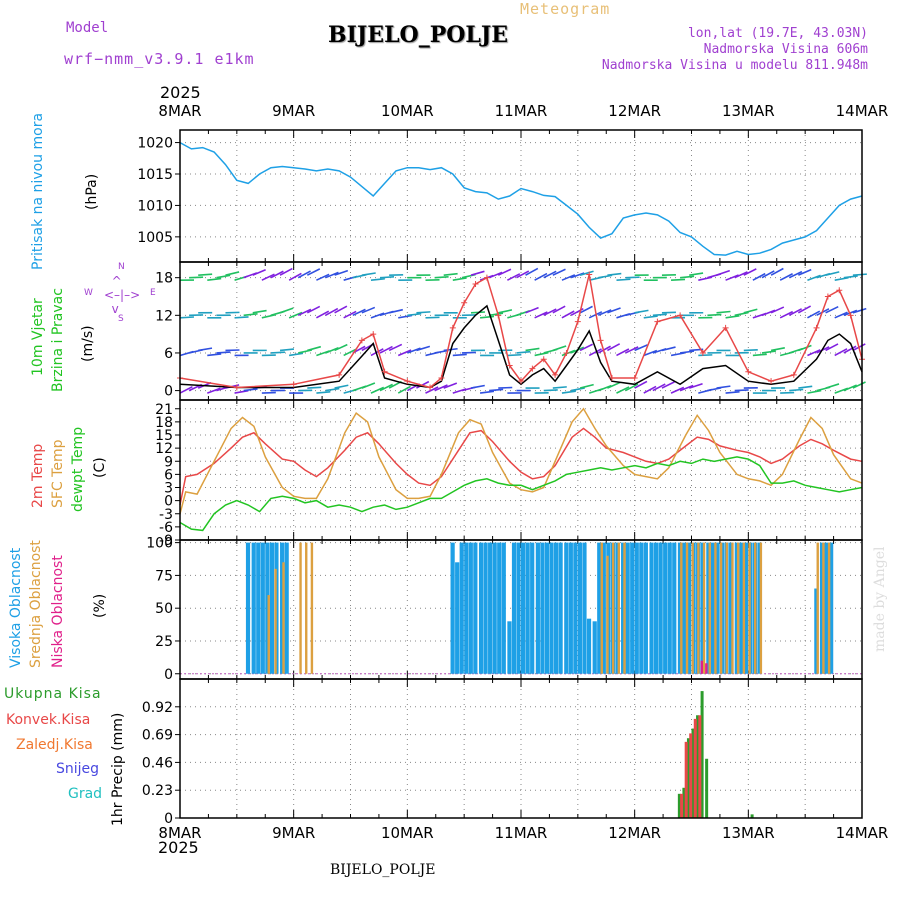 This screenshot has width=900, height=900. Describe the element at coordinates (707, 788) in the screenshot. I see `precip-bar-ukupna-kisa` at that location.